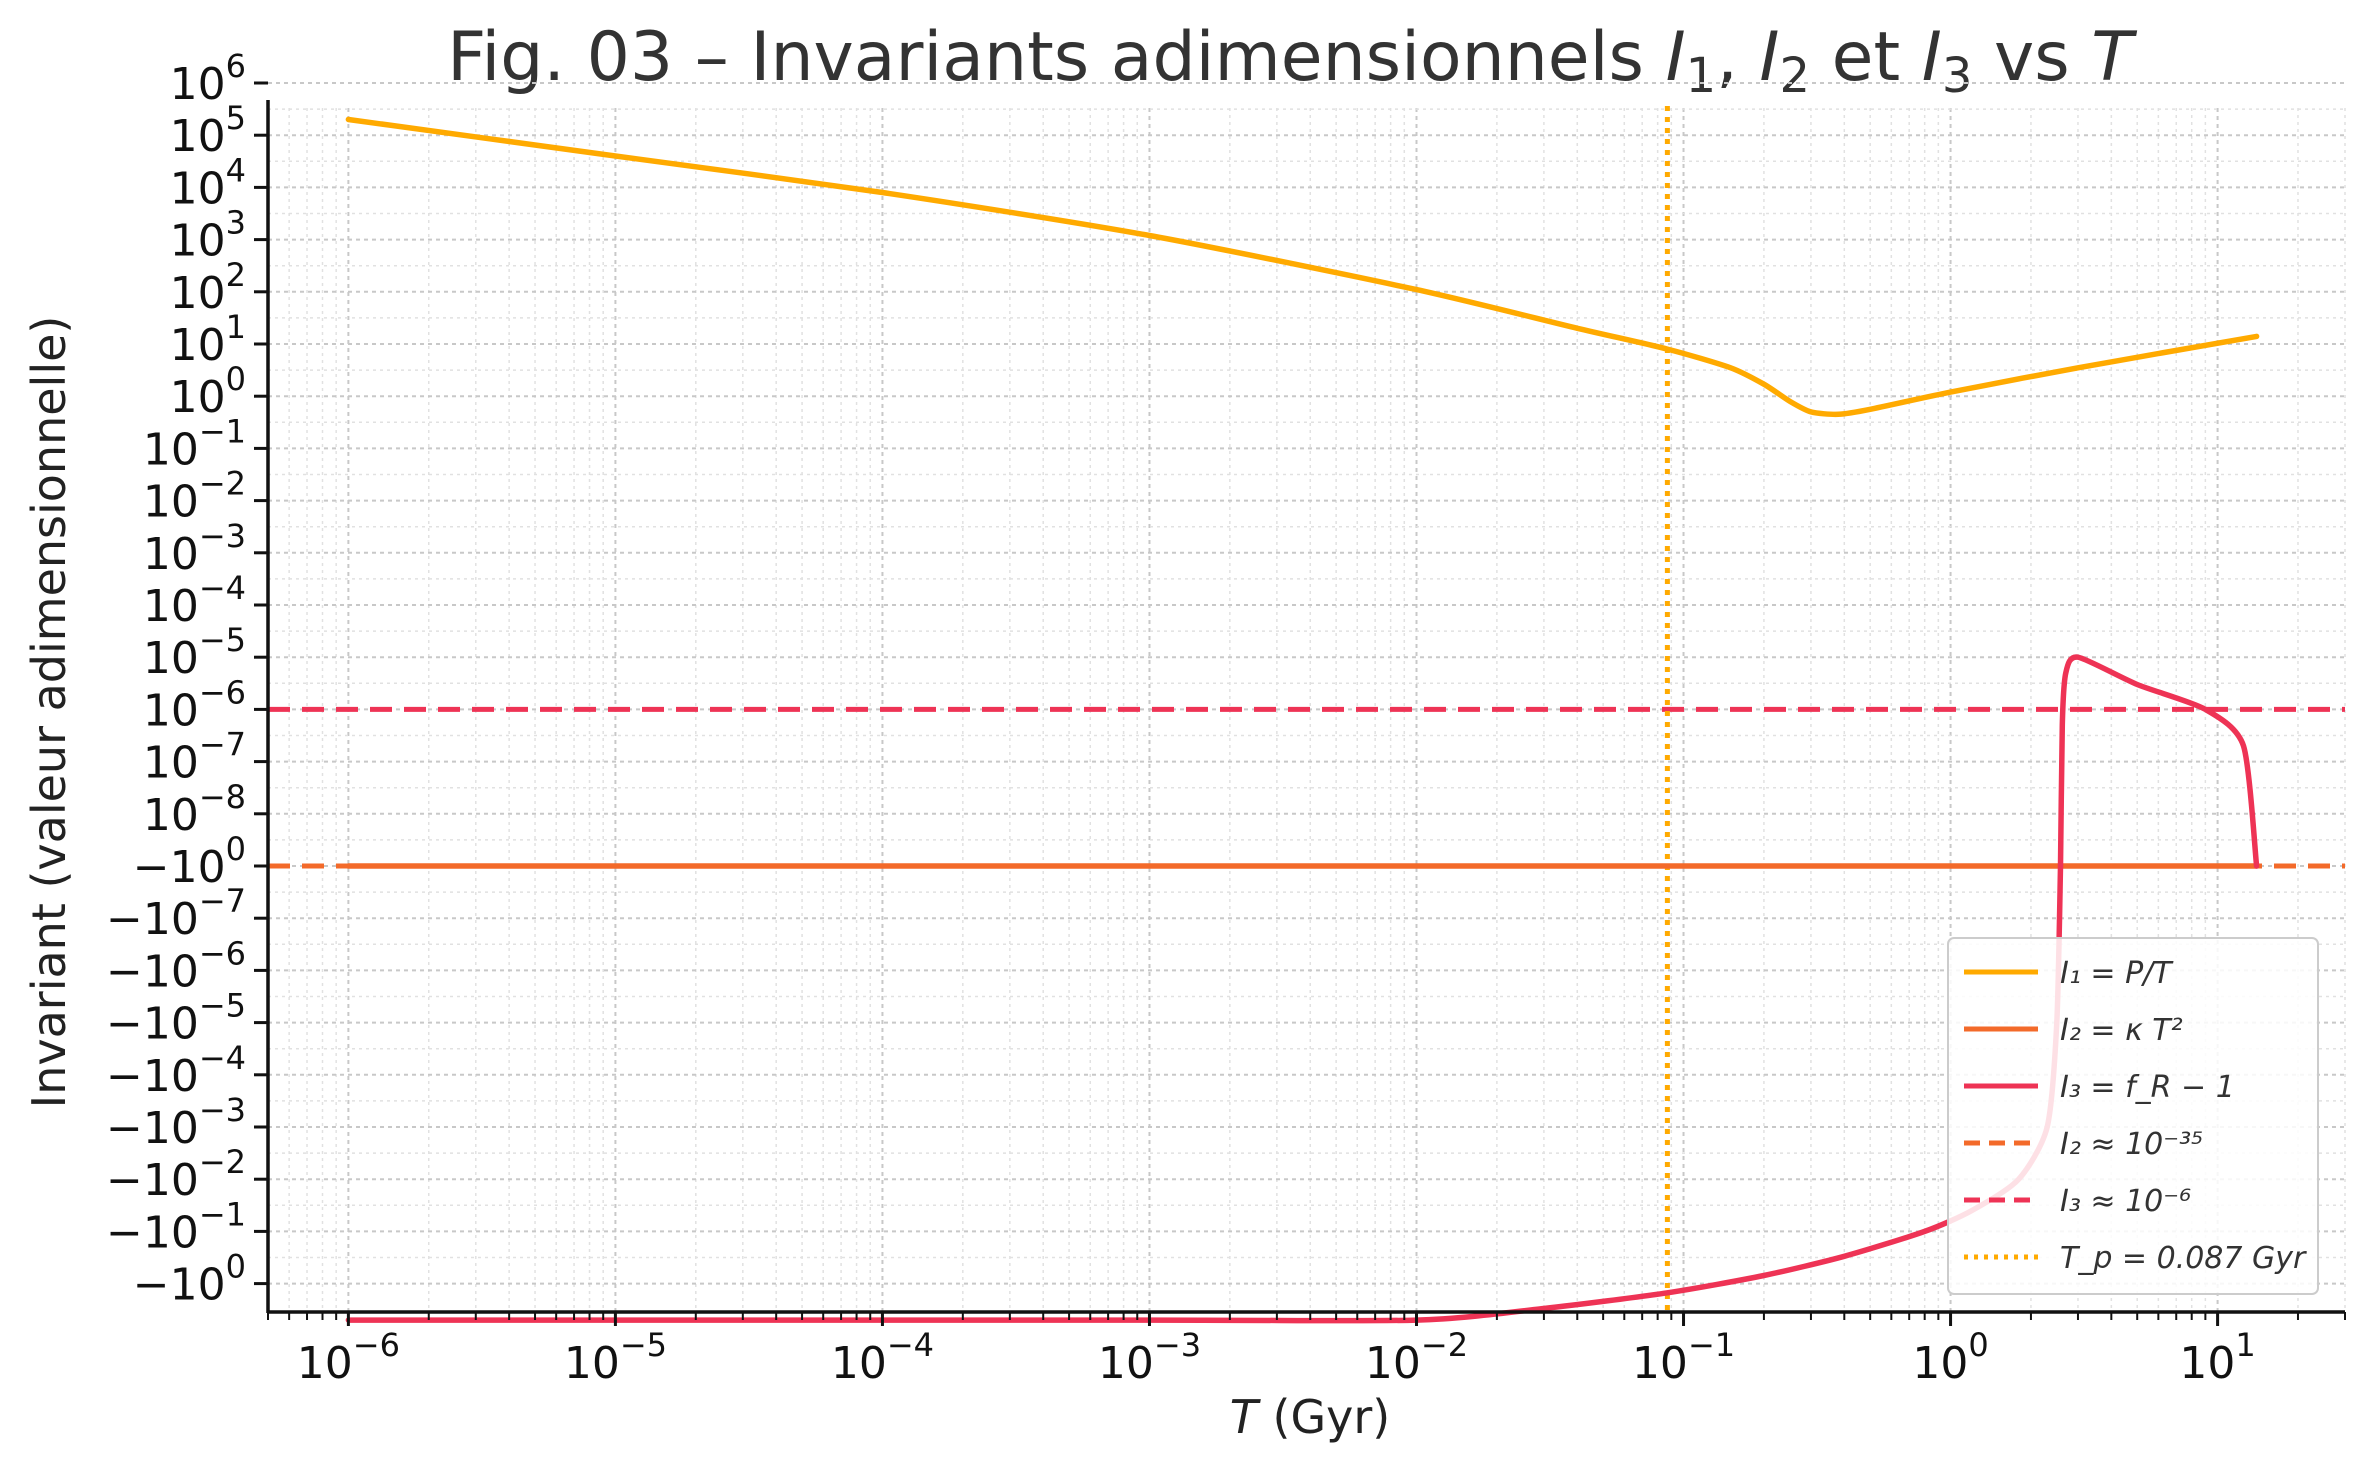 The image size is (2370, 1470). I want to click on y-tick-label: 10⁻⁸, so click(194, 809).